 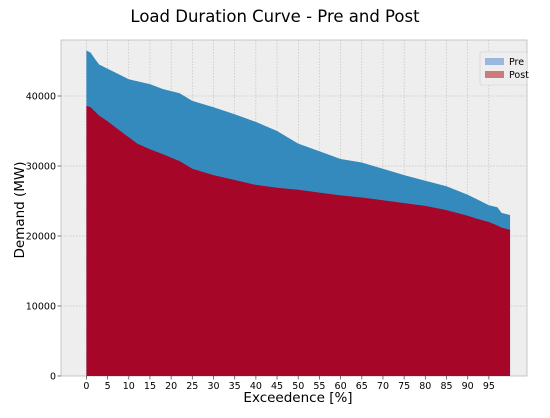 What do you see at coordinates (383, 386) in the screenshot?
I see `x-tick-label: 70` at bounding box center [383, 386].